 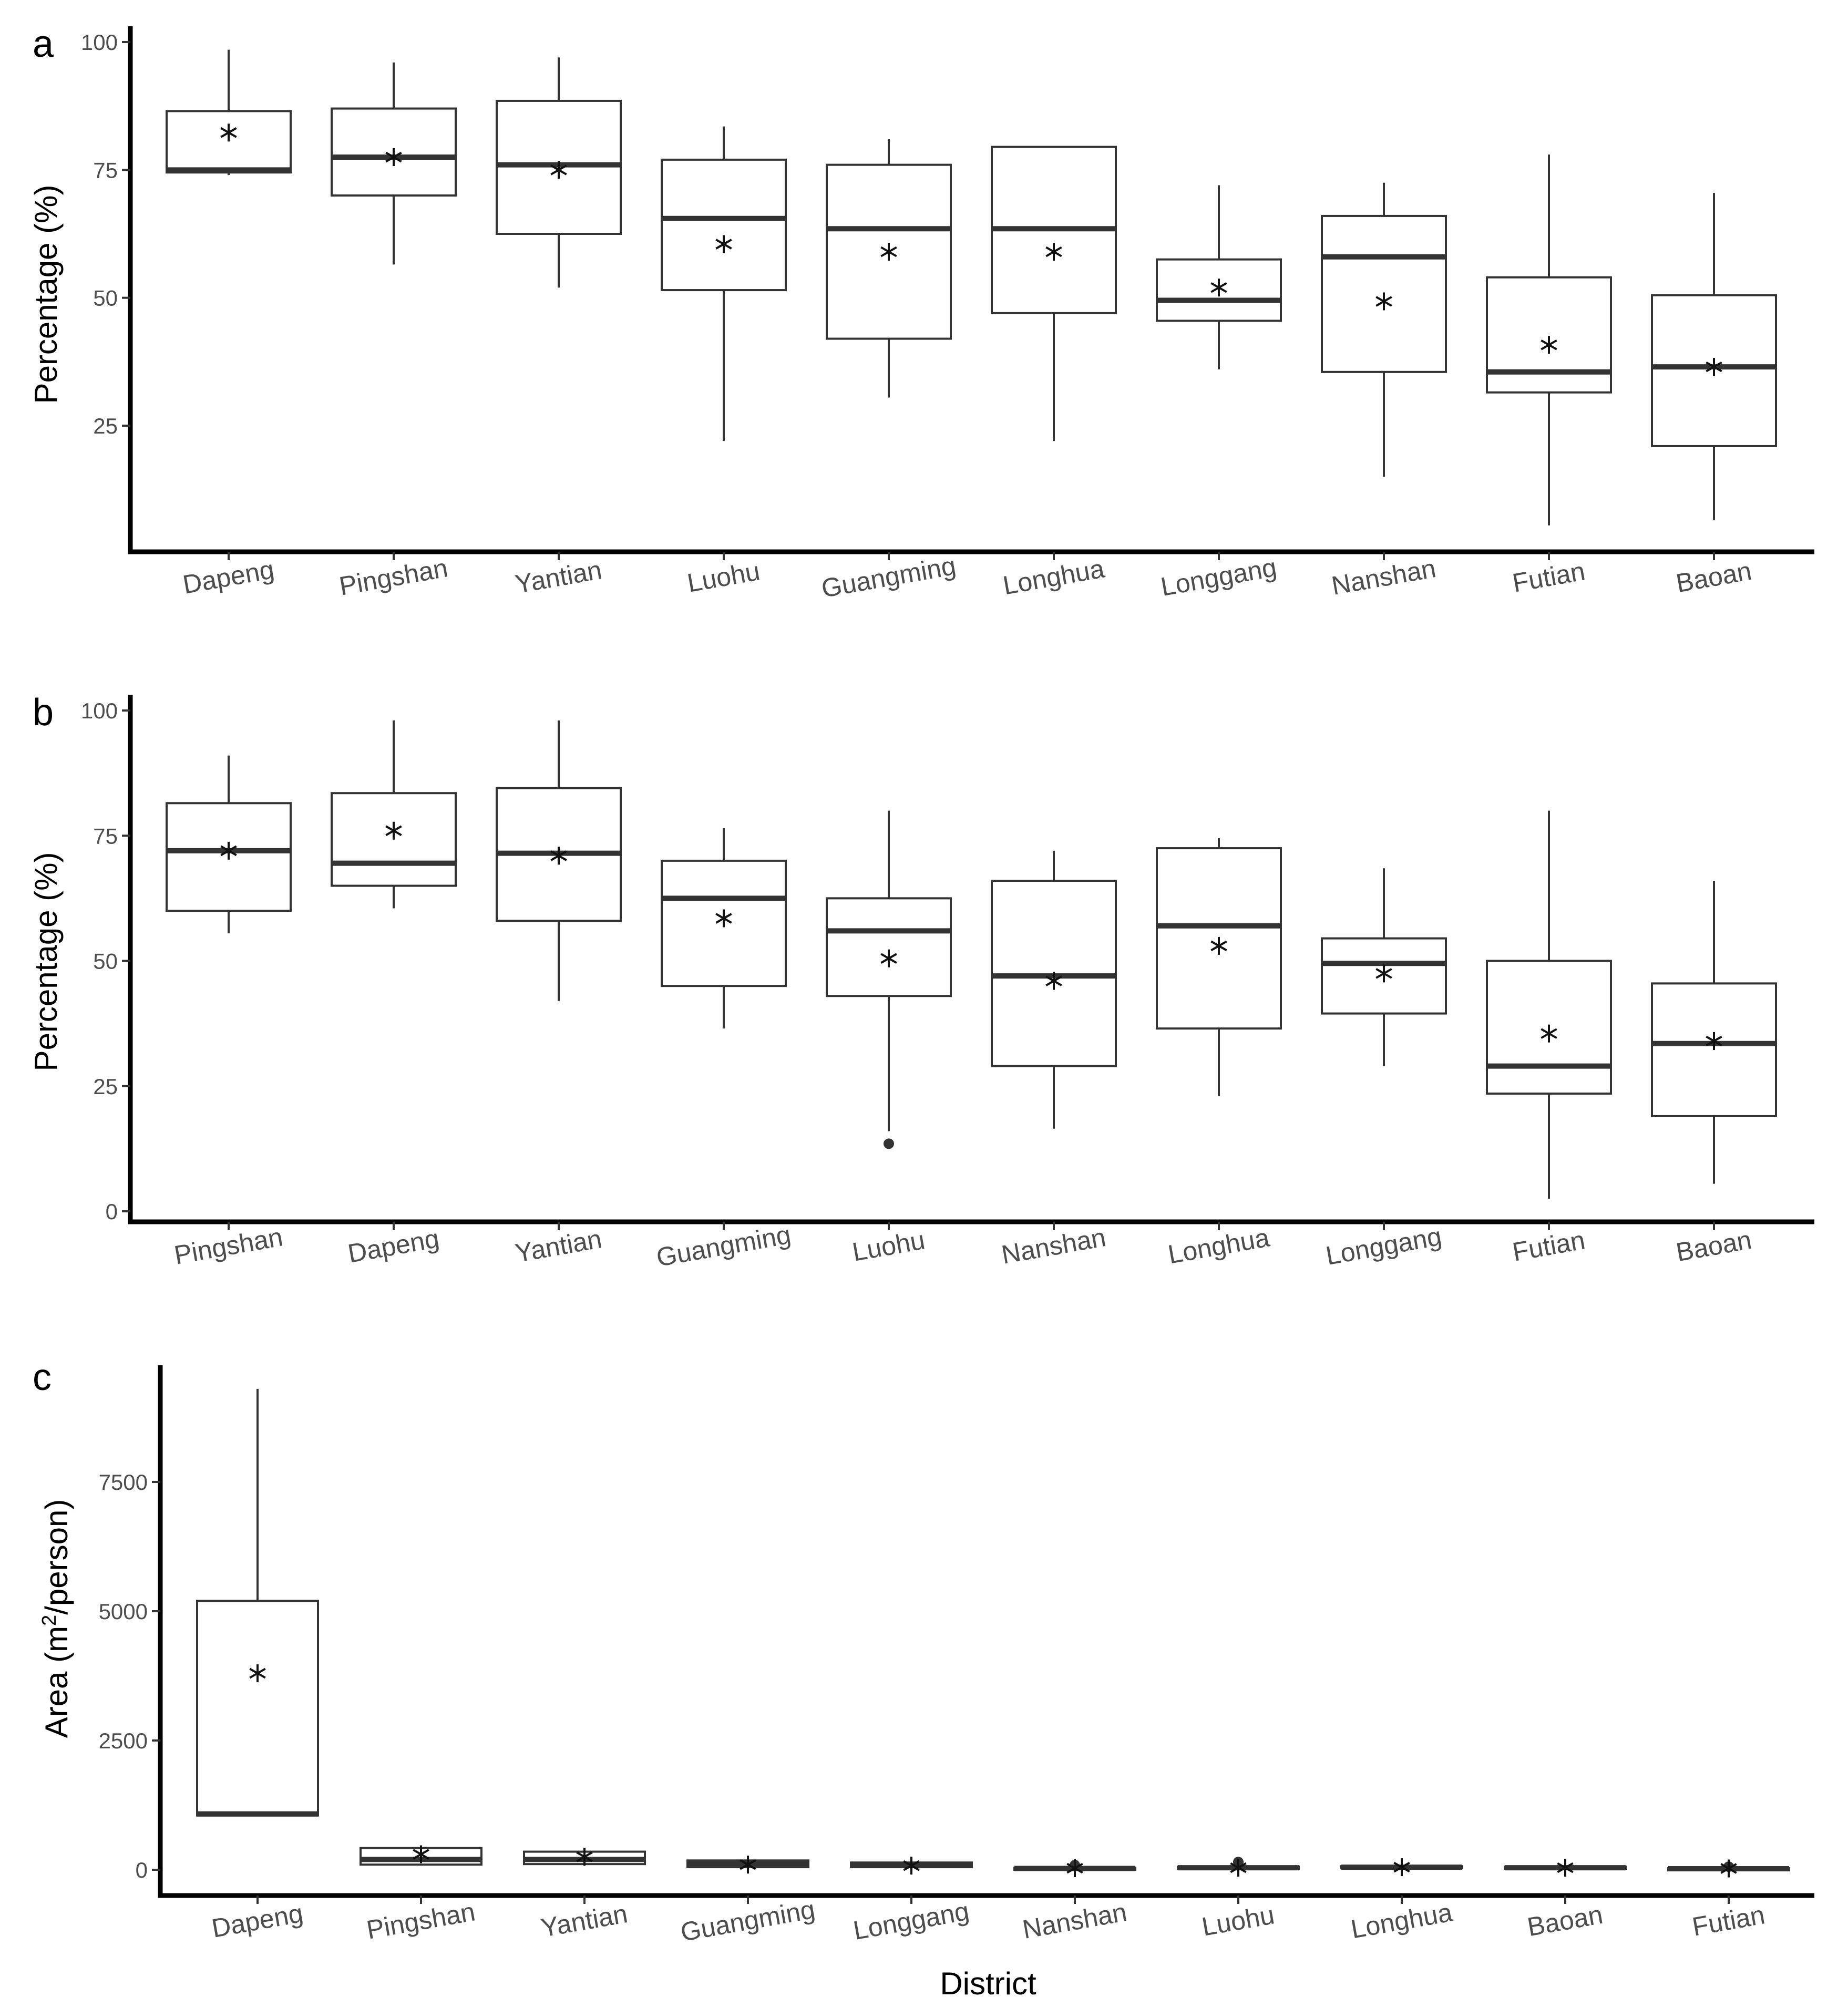 What do you see at coordinates (43, 44) in the screenshot?
I see `panel-a-letter: a` at bounding box center [43, 44].